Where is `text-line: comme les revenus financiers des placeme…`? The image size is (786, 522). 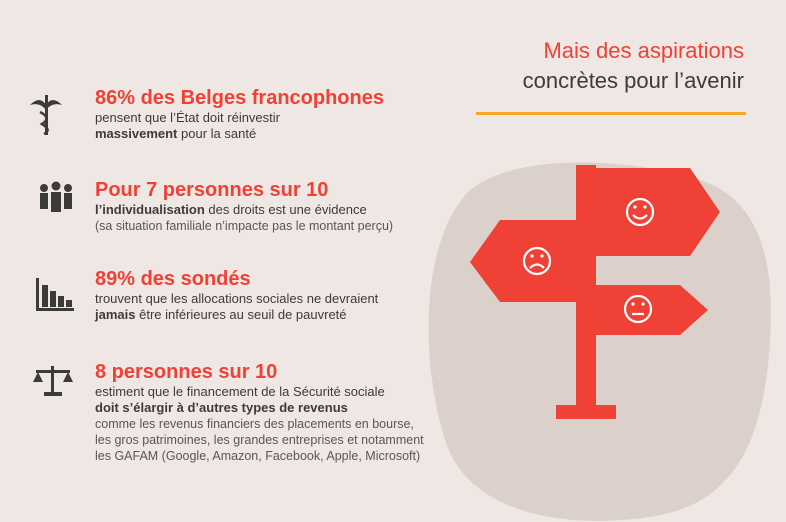
text-line: comme les revenus financiers des placeme… is located at coordinates (259, 424).